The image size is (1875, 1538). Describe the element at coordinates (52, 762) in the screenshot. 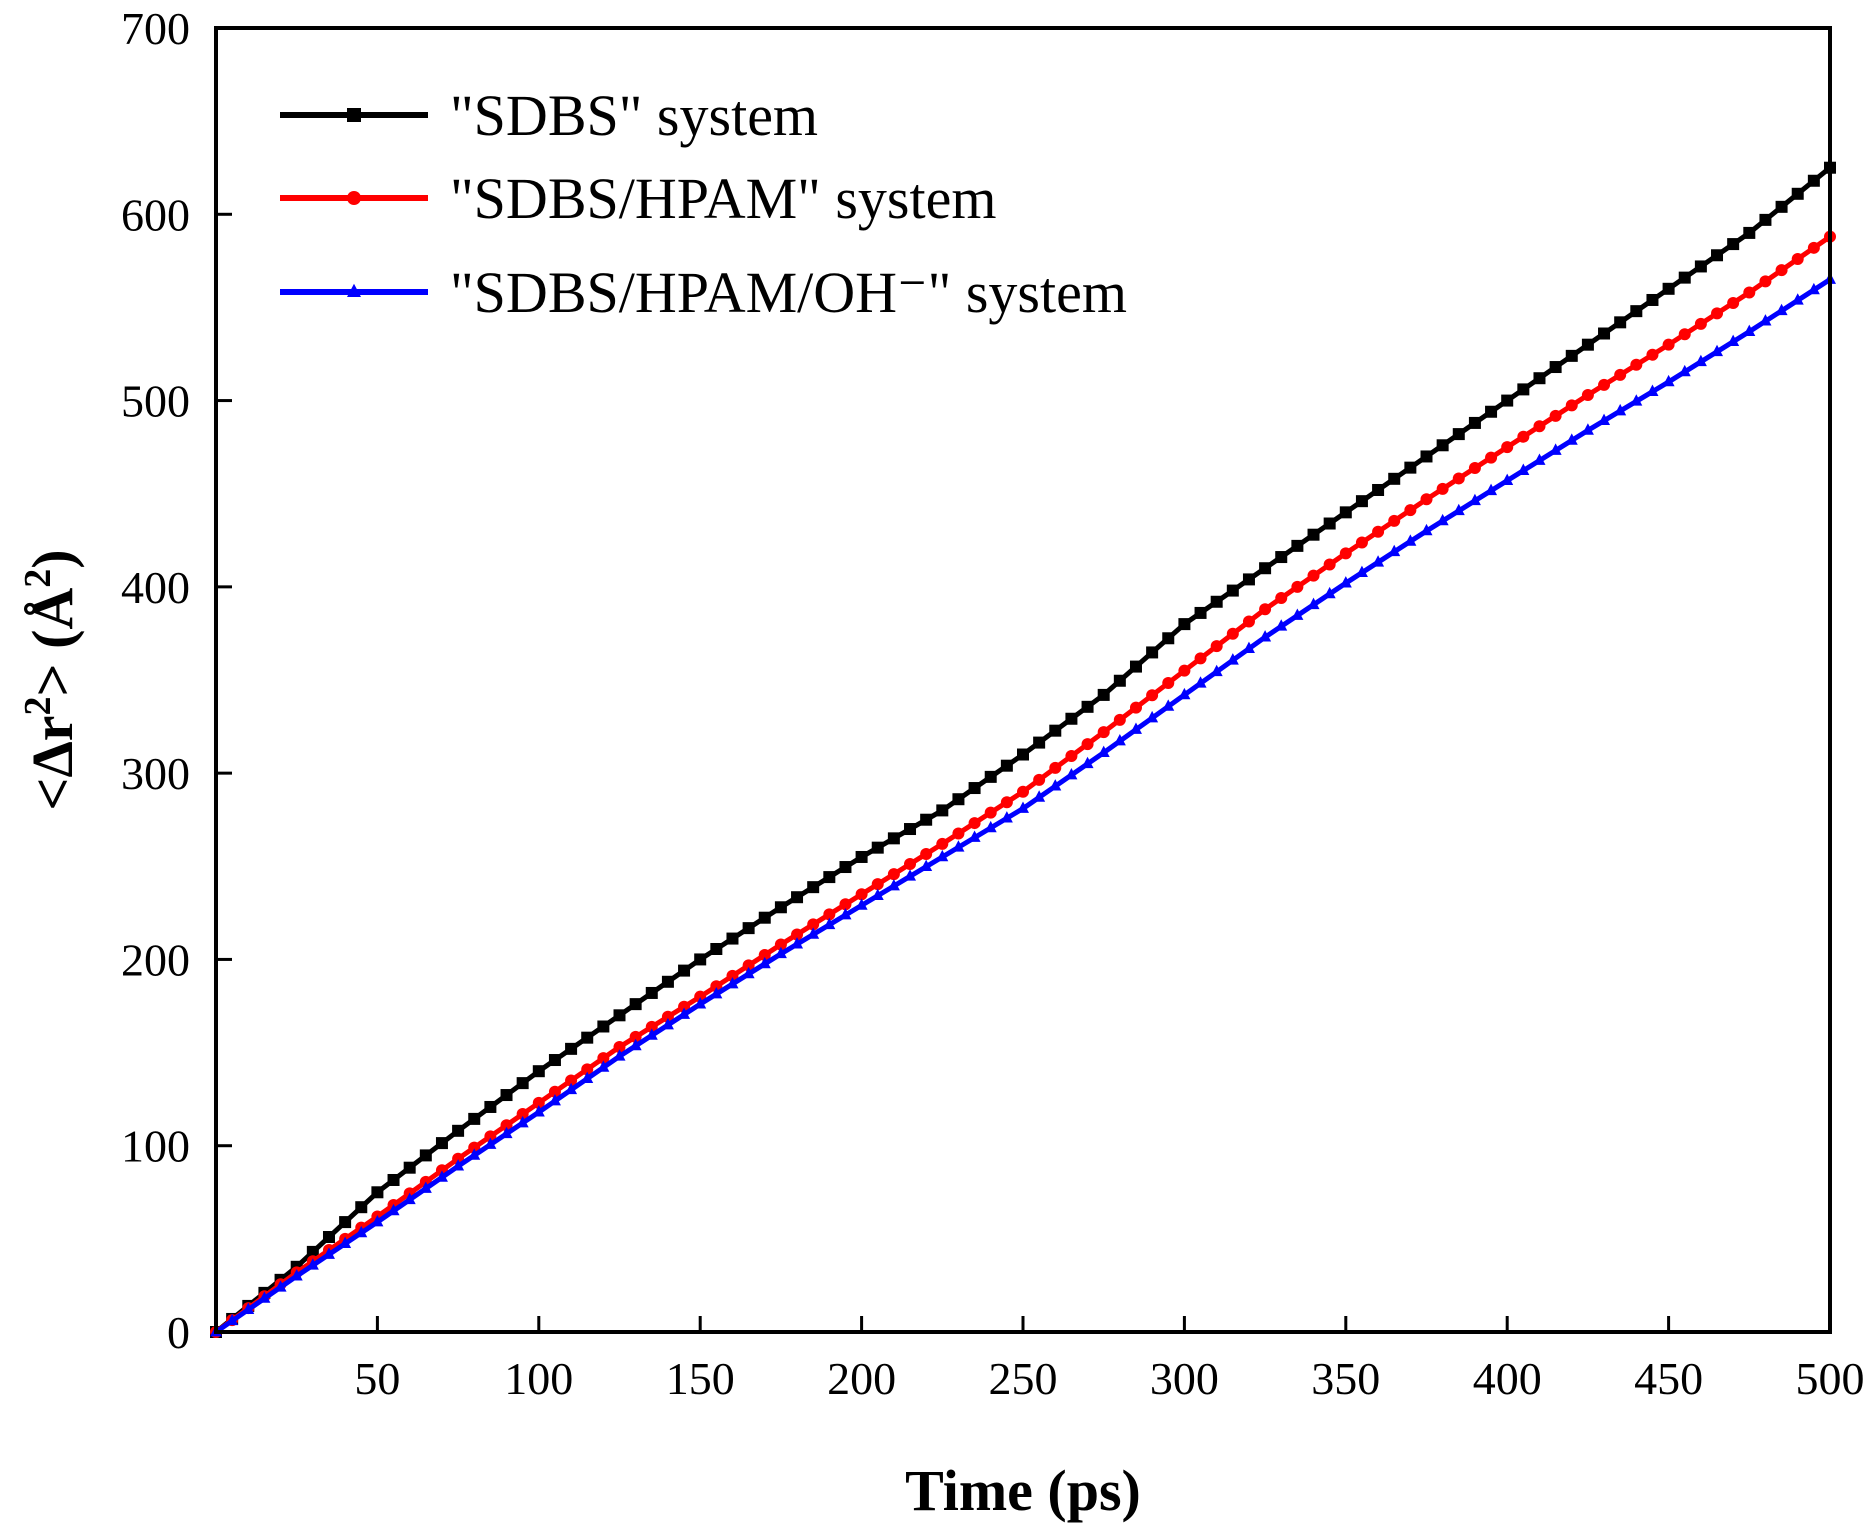

I see `y-axis-title-prefix: <Δr` at that location.